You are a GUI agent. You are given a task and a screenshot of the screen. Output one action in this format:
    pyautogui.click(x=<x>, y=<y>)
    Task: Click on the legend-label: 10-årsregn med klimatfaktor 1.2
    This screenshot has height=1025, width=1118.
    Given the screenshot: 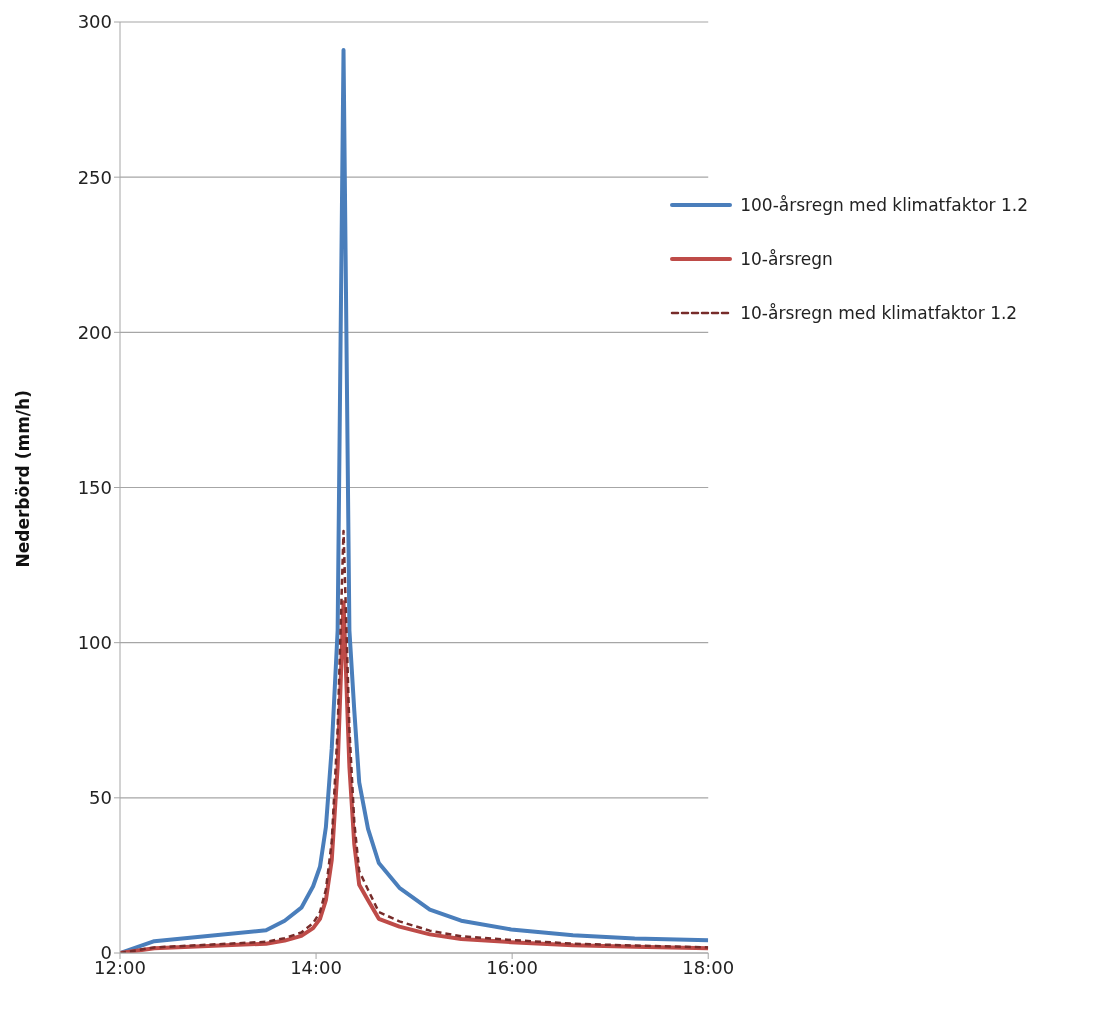 What is the action you would take?
    pyautogui.click(x=879, y=313)
    